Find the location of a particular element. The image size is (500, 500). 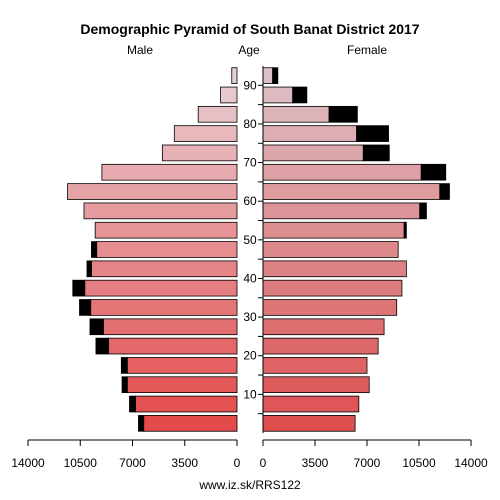

age-tick-label: 70 is located at coordinates (250, 163).